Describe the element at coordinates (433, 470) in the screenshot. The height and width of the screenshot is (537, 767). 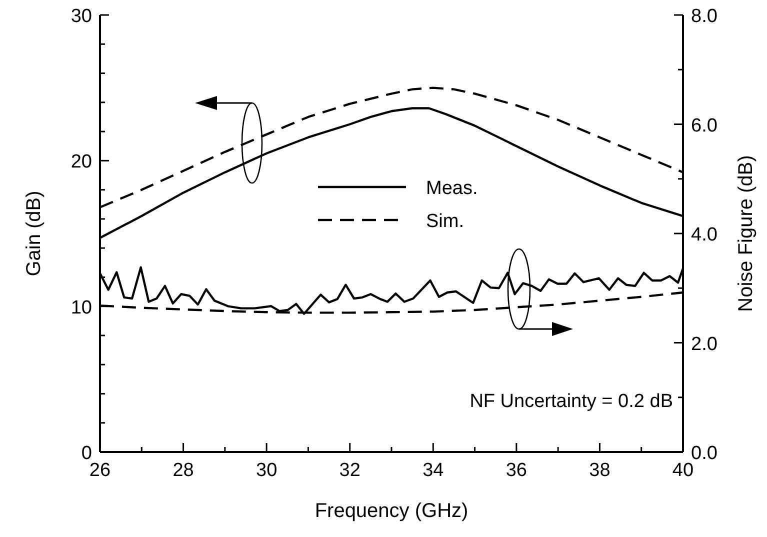
I see `x-tick-label: 34` at that location.